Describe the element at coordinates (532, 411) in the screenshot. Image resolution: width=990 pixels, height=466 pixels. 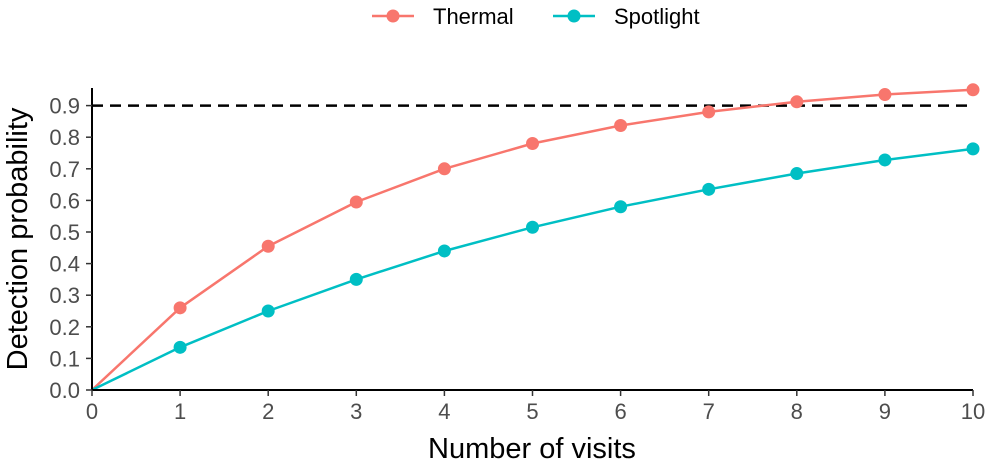
I see `x-tick-label: 5` at that location.